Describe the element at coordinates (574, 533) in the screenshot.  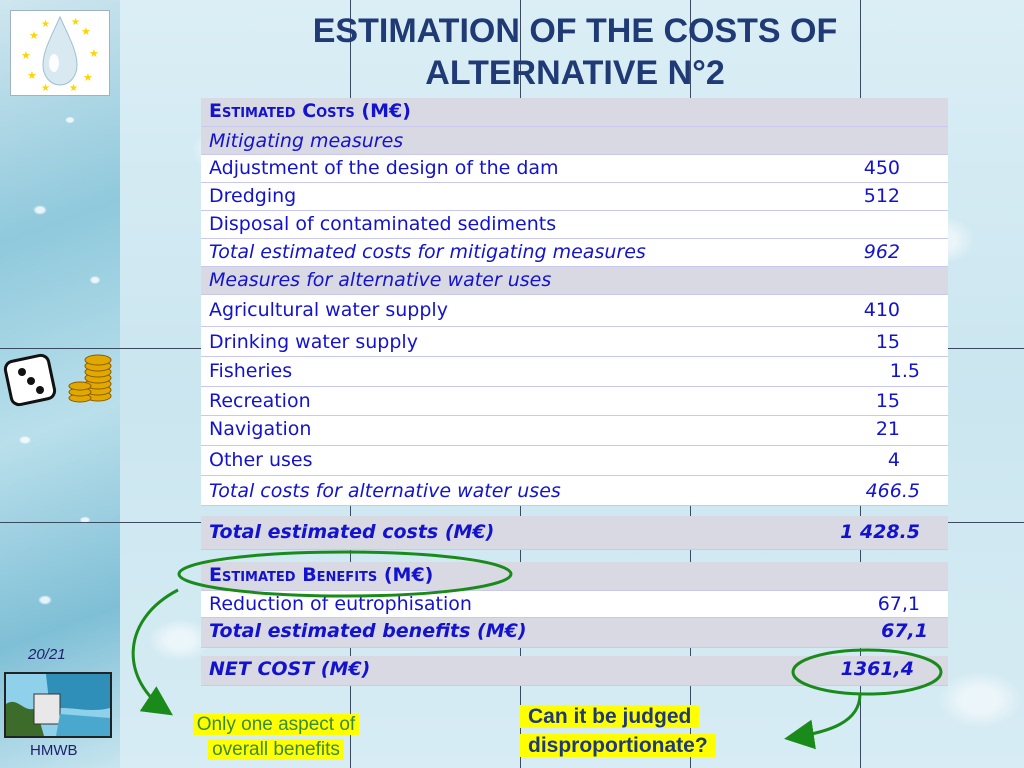
I see `total-costs-row: Total estimated costs (M€) 1 428.5` at that location.